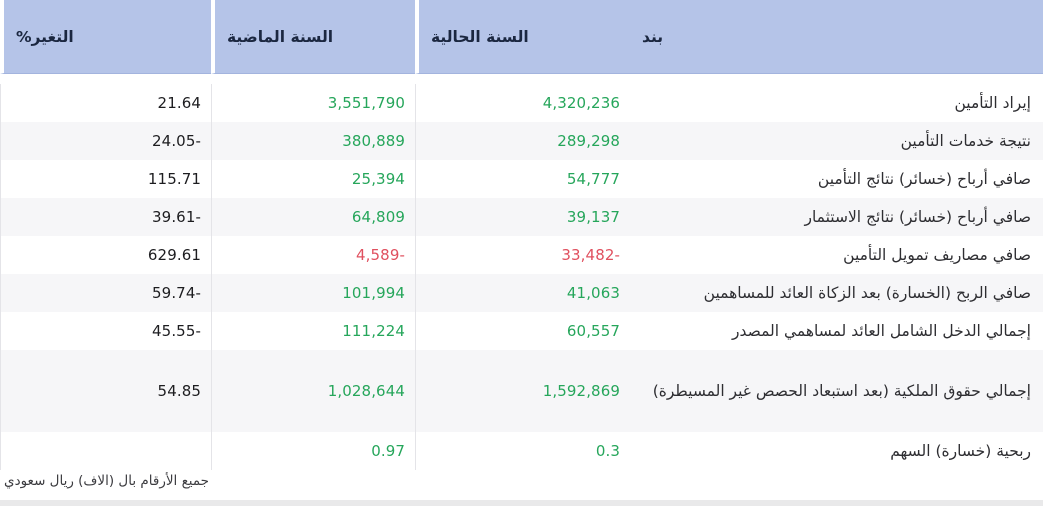 This screenshot has height=506, width=1043. Describe the element at coordinates (106, 481) in the screenshot. I see `units-note: جميع الأرقام بال (الاف) ريال سعودي` at that location.